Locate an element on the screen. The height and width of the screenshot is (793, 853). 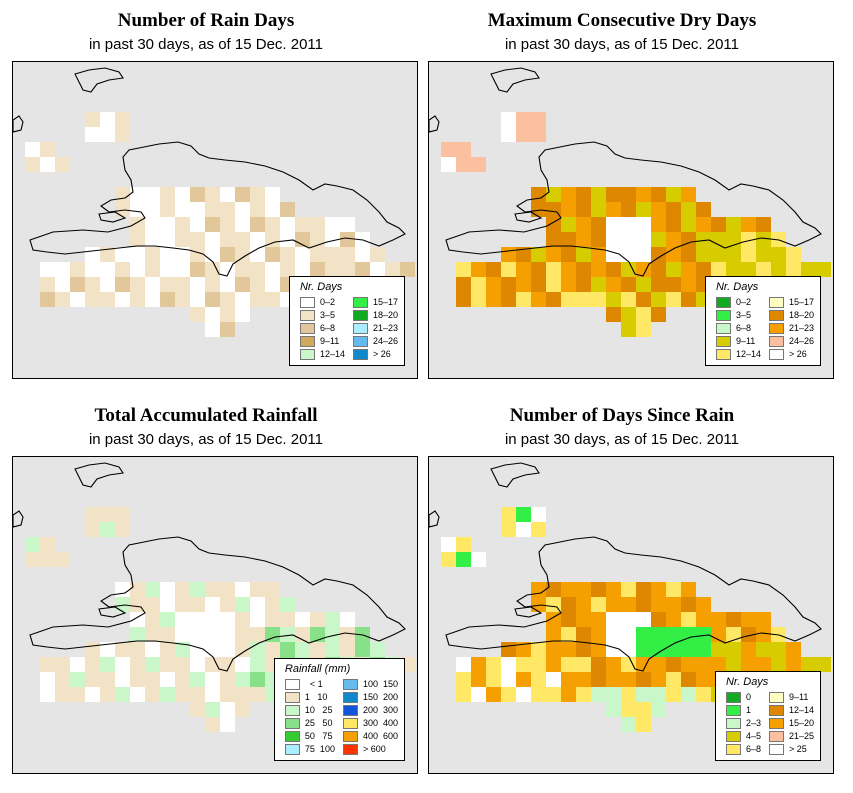
legend-item: 2–3 is located at coordinates (743, 723).